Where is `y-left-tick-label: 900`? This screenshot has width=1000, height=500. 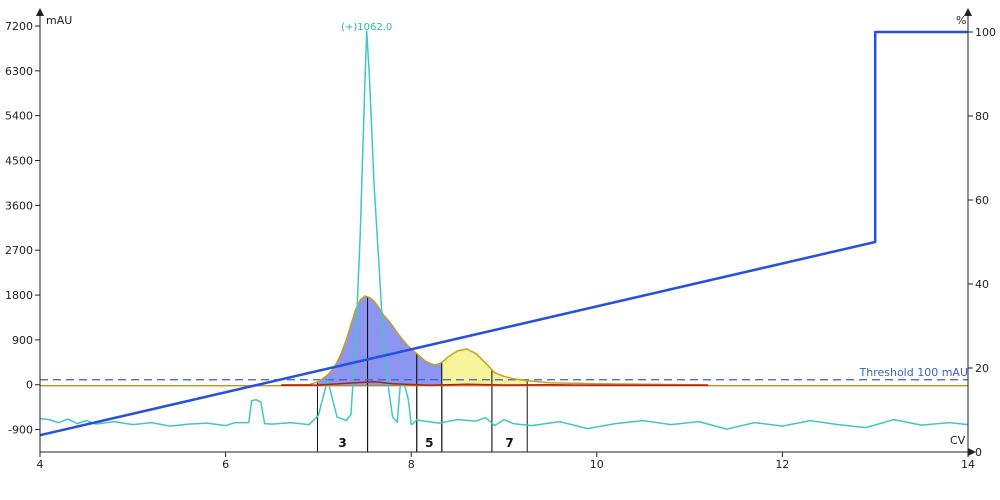 y-left-tick-label: 900 is located at coordinates (22, 340).